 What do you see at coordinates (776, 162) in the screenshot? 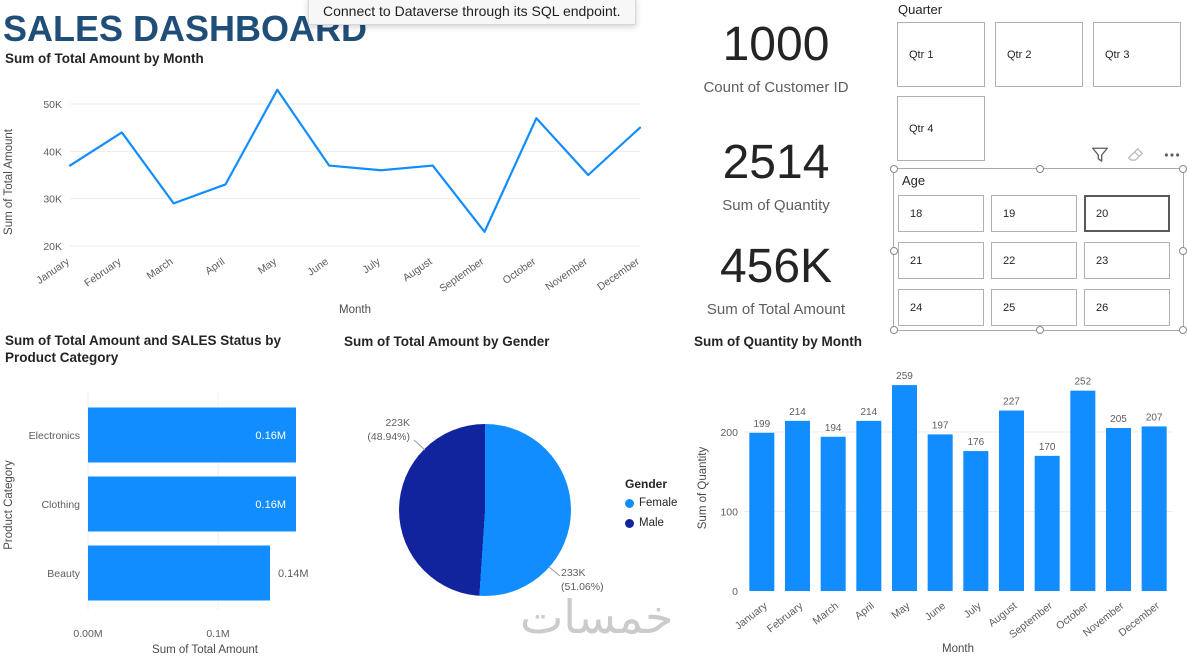
I see `kpi-value: 2514` at bounding box center [776, 162].